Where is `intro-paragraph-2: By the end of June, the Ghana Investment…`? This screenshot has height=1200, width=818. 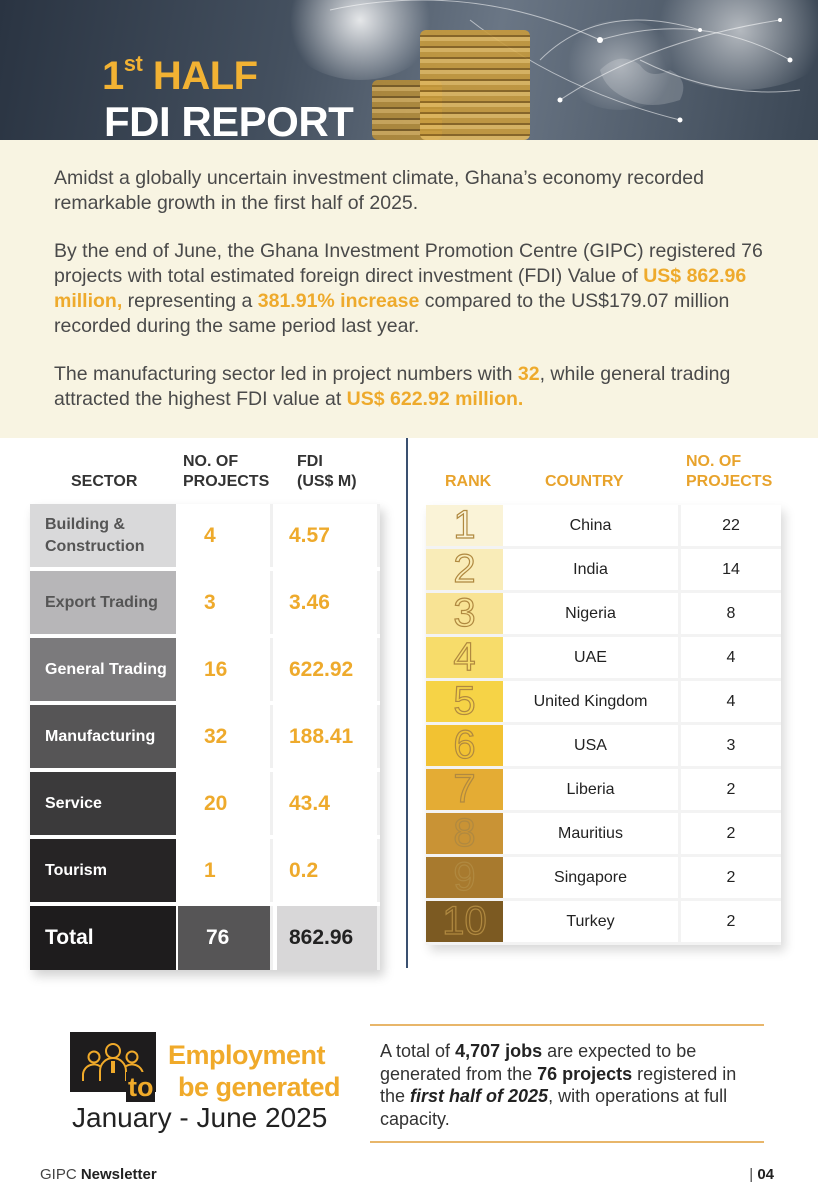
intro-paragraph-2: By the end of June, the Ghana Investment… is located at coordinates (408, 288).